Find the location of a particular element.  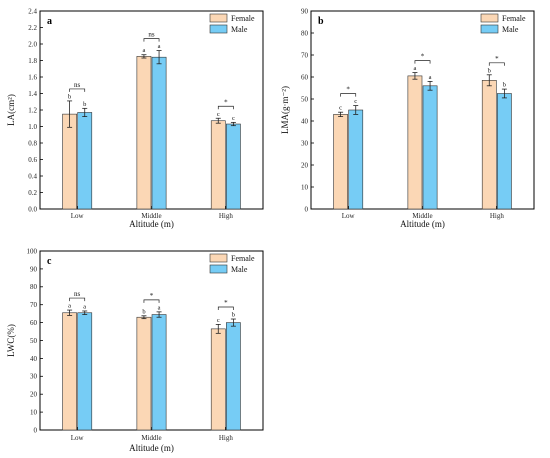

y-tick-label: 2.0 is located at coordinates (32, 44).